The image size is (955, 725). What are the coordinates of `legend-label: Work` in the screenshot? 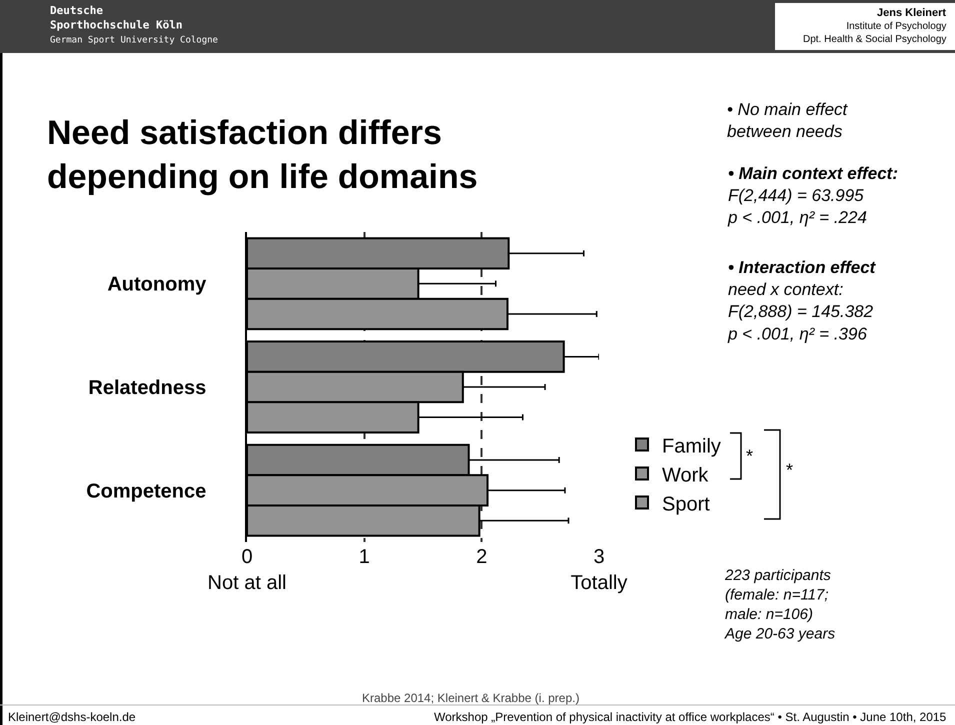 It's located at (686, 475).